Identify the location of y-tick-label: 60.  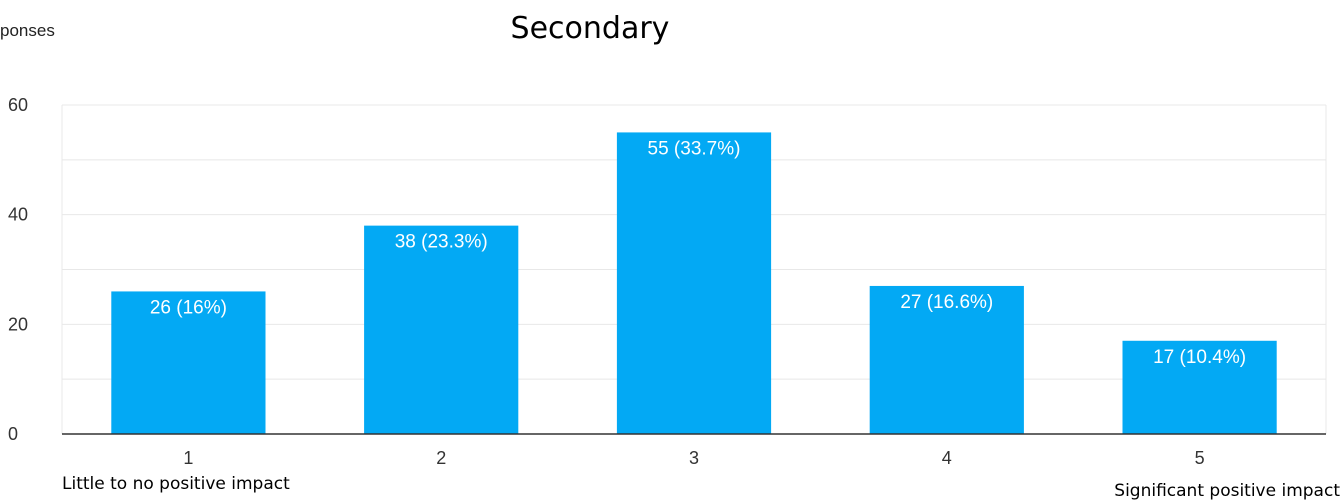
(18, 105).